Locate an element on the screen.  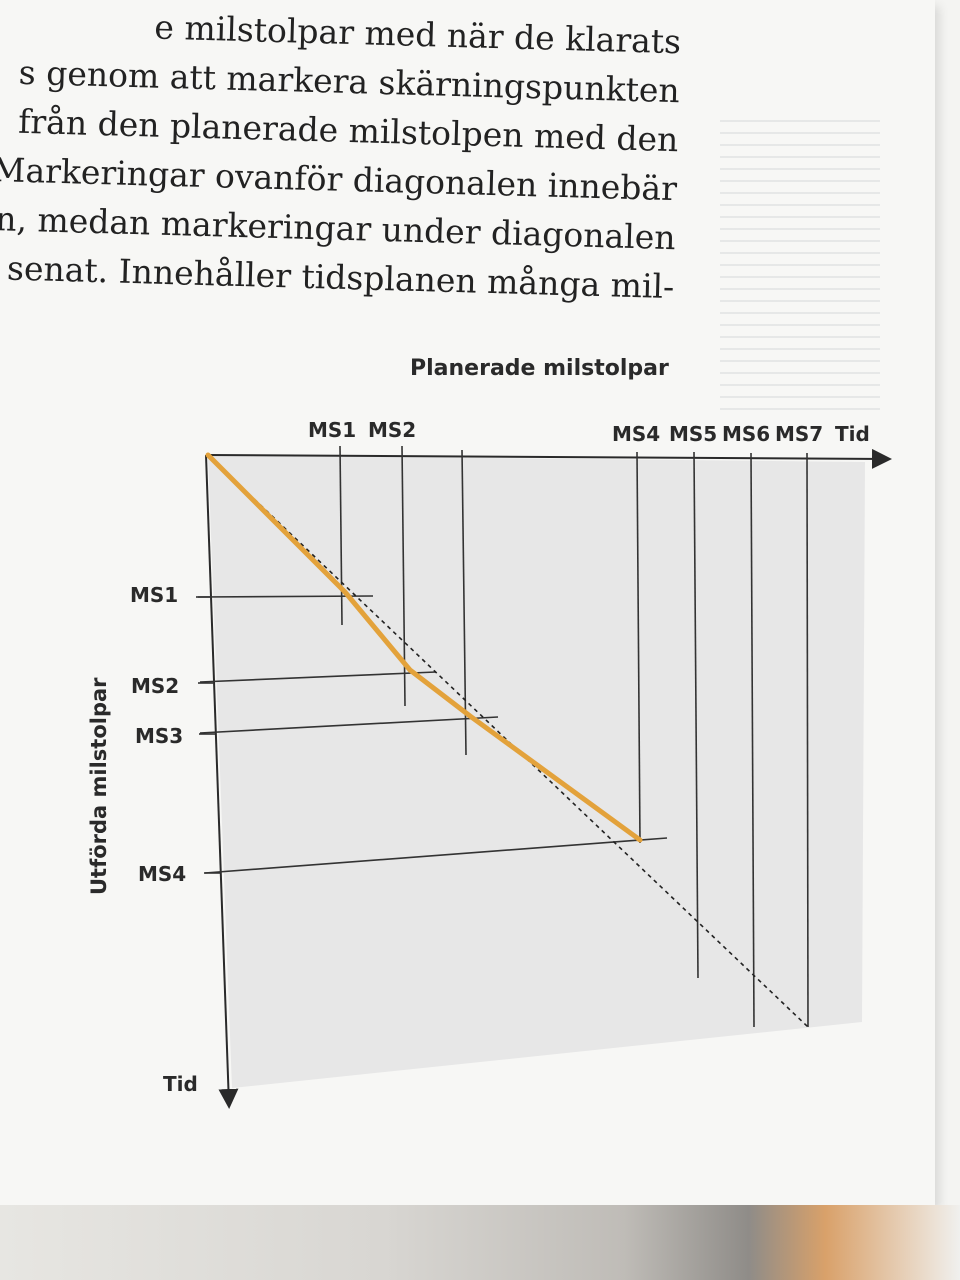
y-axis-ticks is located at coordinates (208, 735).